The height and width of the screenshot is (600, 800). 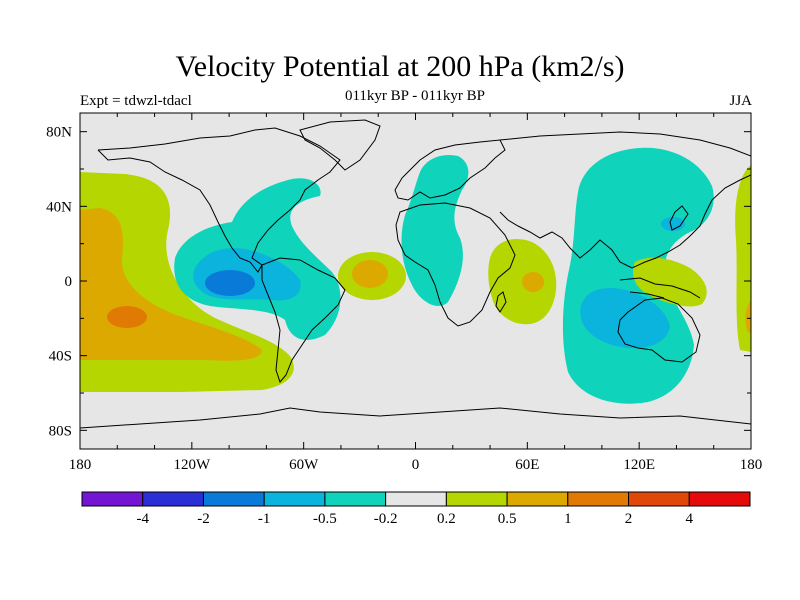 I want to click on americas-negative-core, so click(x=230, y=283).